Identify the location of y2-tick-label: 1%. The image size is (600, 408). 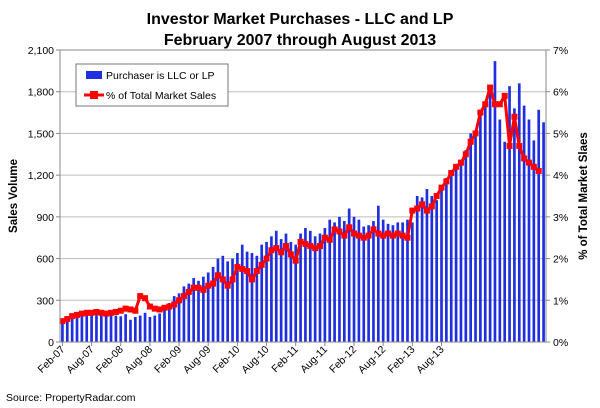
(560, 301).